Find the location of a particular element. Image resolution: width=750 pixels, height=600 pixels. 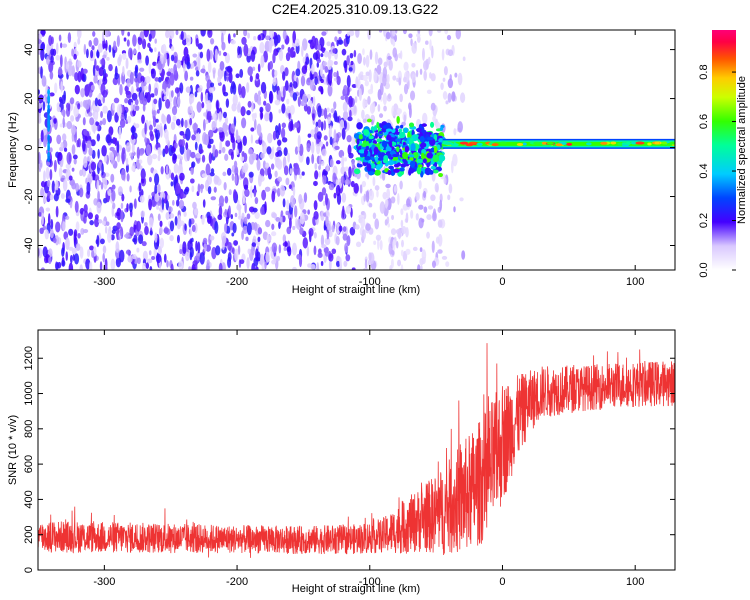

noise-streak-blob is located at coordinates (48, 148).